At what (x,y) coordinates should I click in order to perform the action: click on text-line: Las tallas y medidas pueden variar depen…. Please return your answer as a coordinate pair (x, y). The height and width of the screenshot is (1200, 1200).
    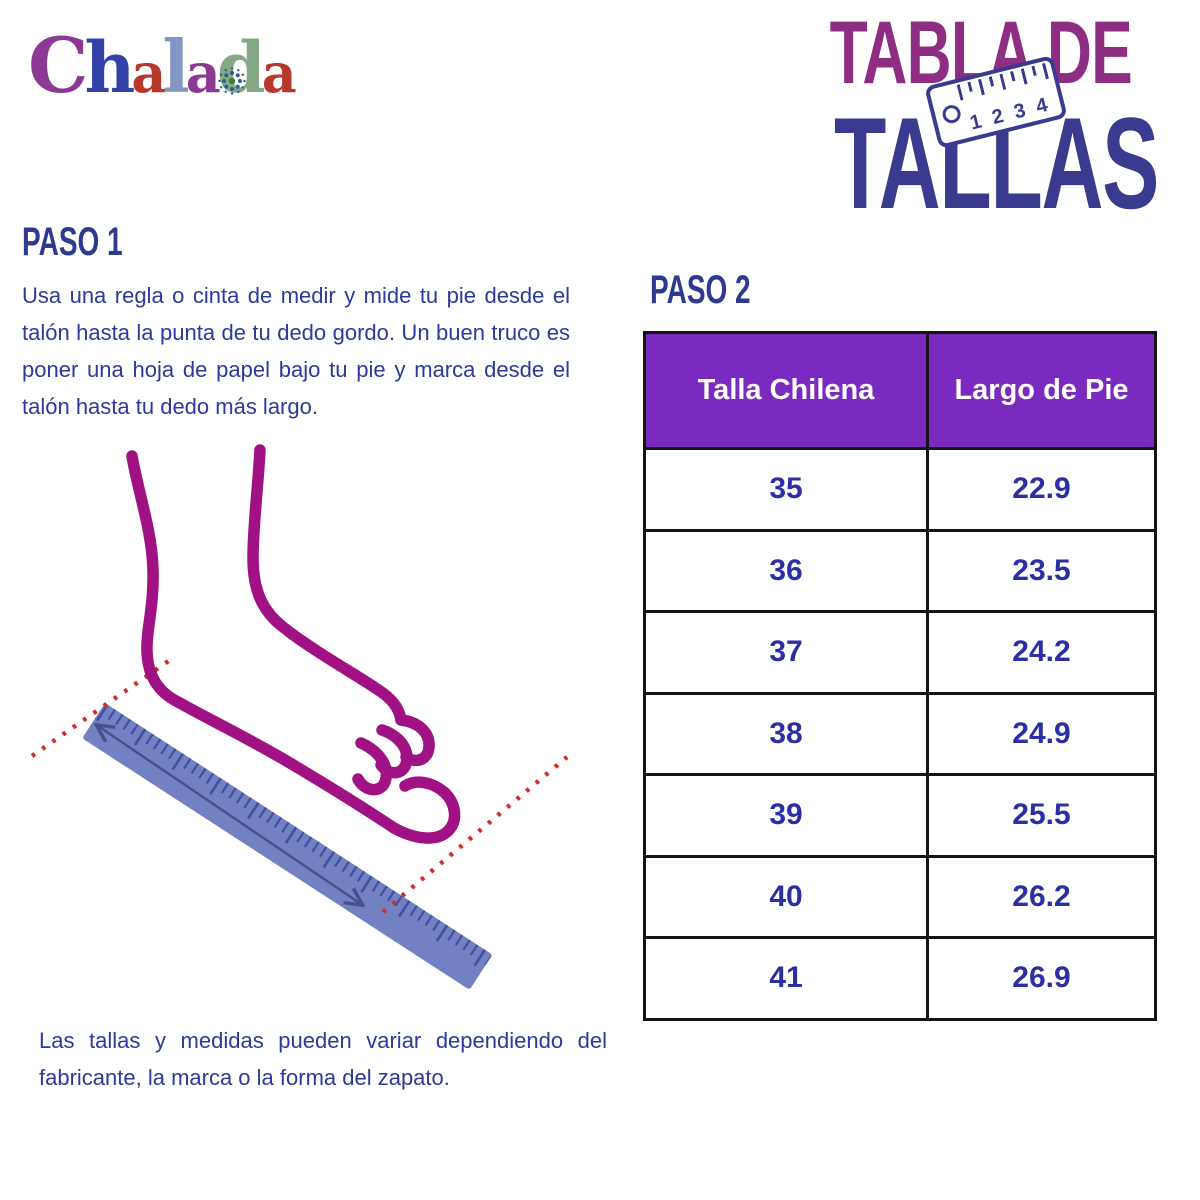
    Looking at the image, I should click on (323, 1040).